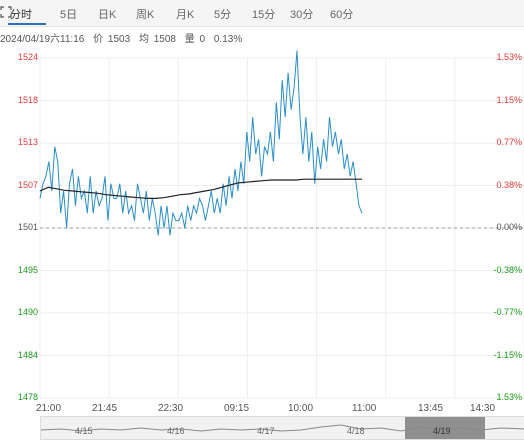 The image size is (524, 442). I want to click on fullscreen-icon, so click(6, 12).